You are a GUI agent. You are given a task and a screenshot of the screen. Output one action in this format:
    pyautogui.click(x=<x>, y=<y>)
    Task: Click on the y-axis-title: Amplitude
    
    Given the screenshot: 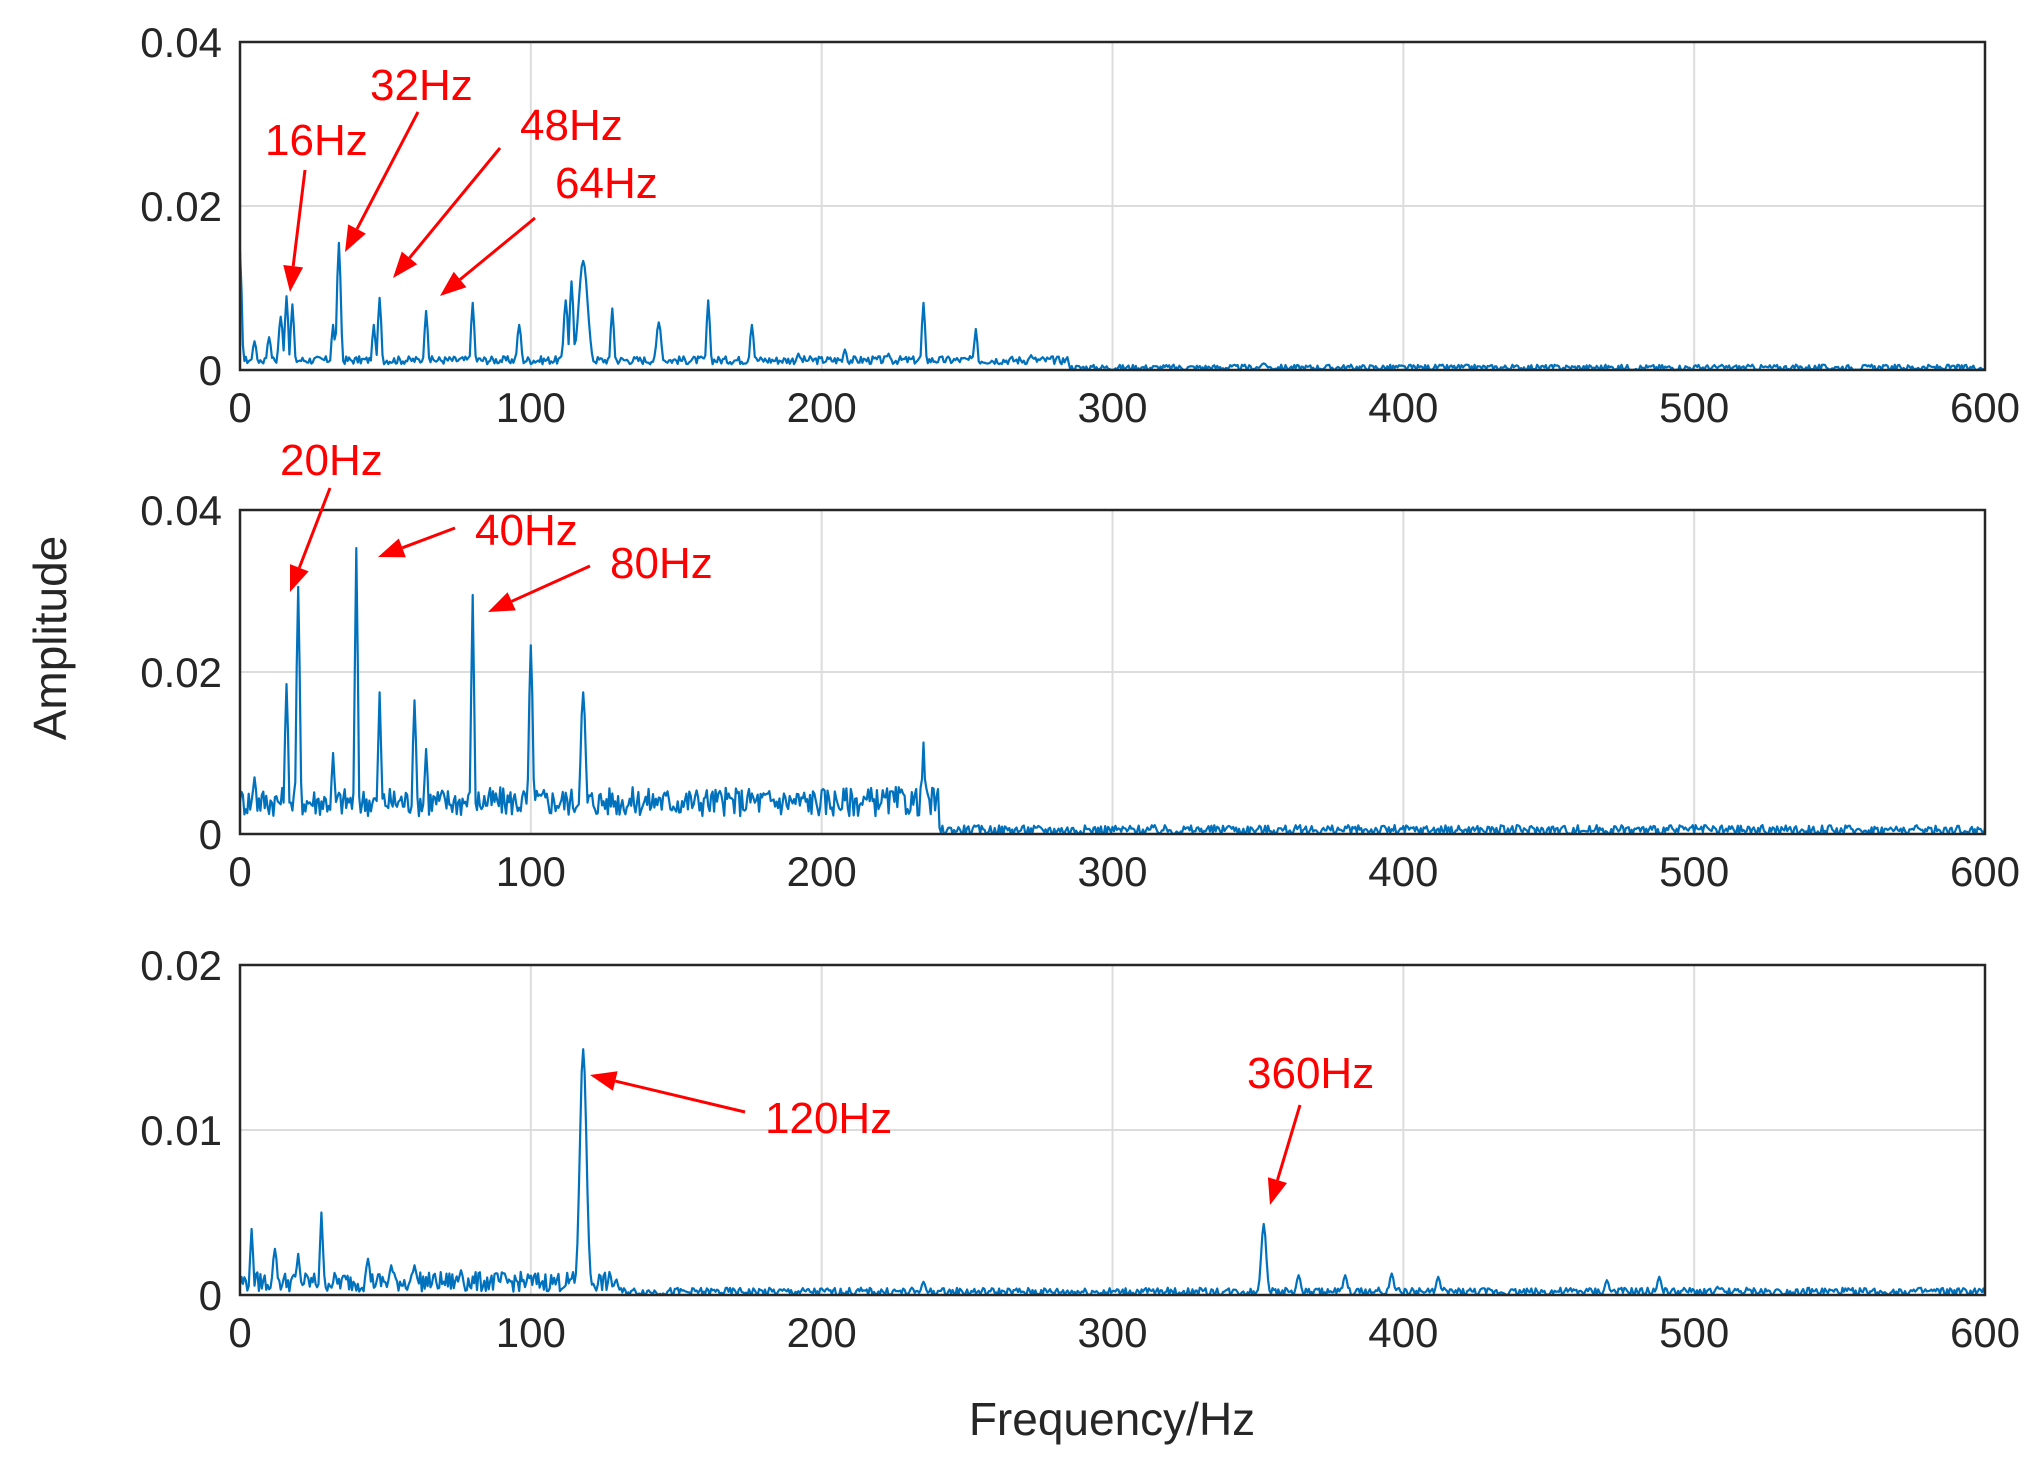 What is the action you would take?
    pyautogui.click(x=50, y=638)
    